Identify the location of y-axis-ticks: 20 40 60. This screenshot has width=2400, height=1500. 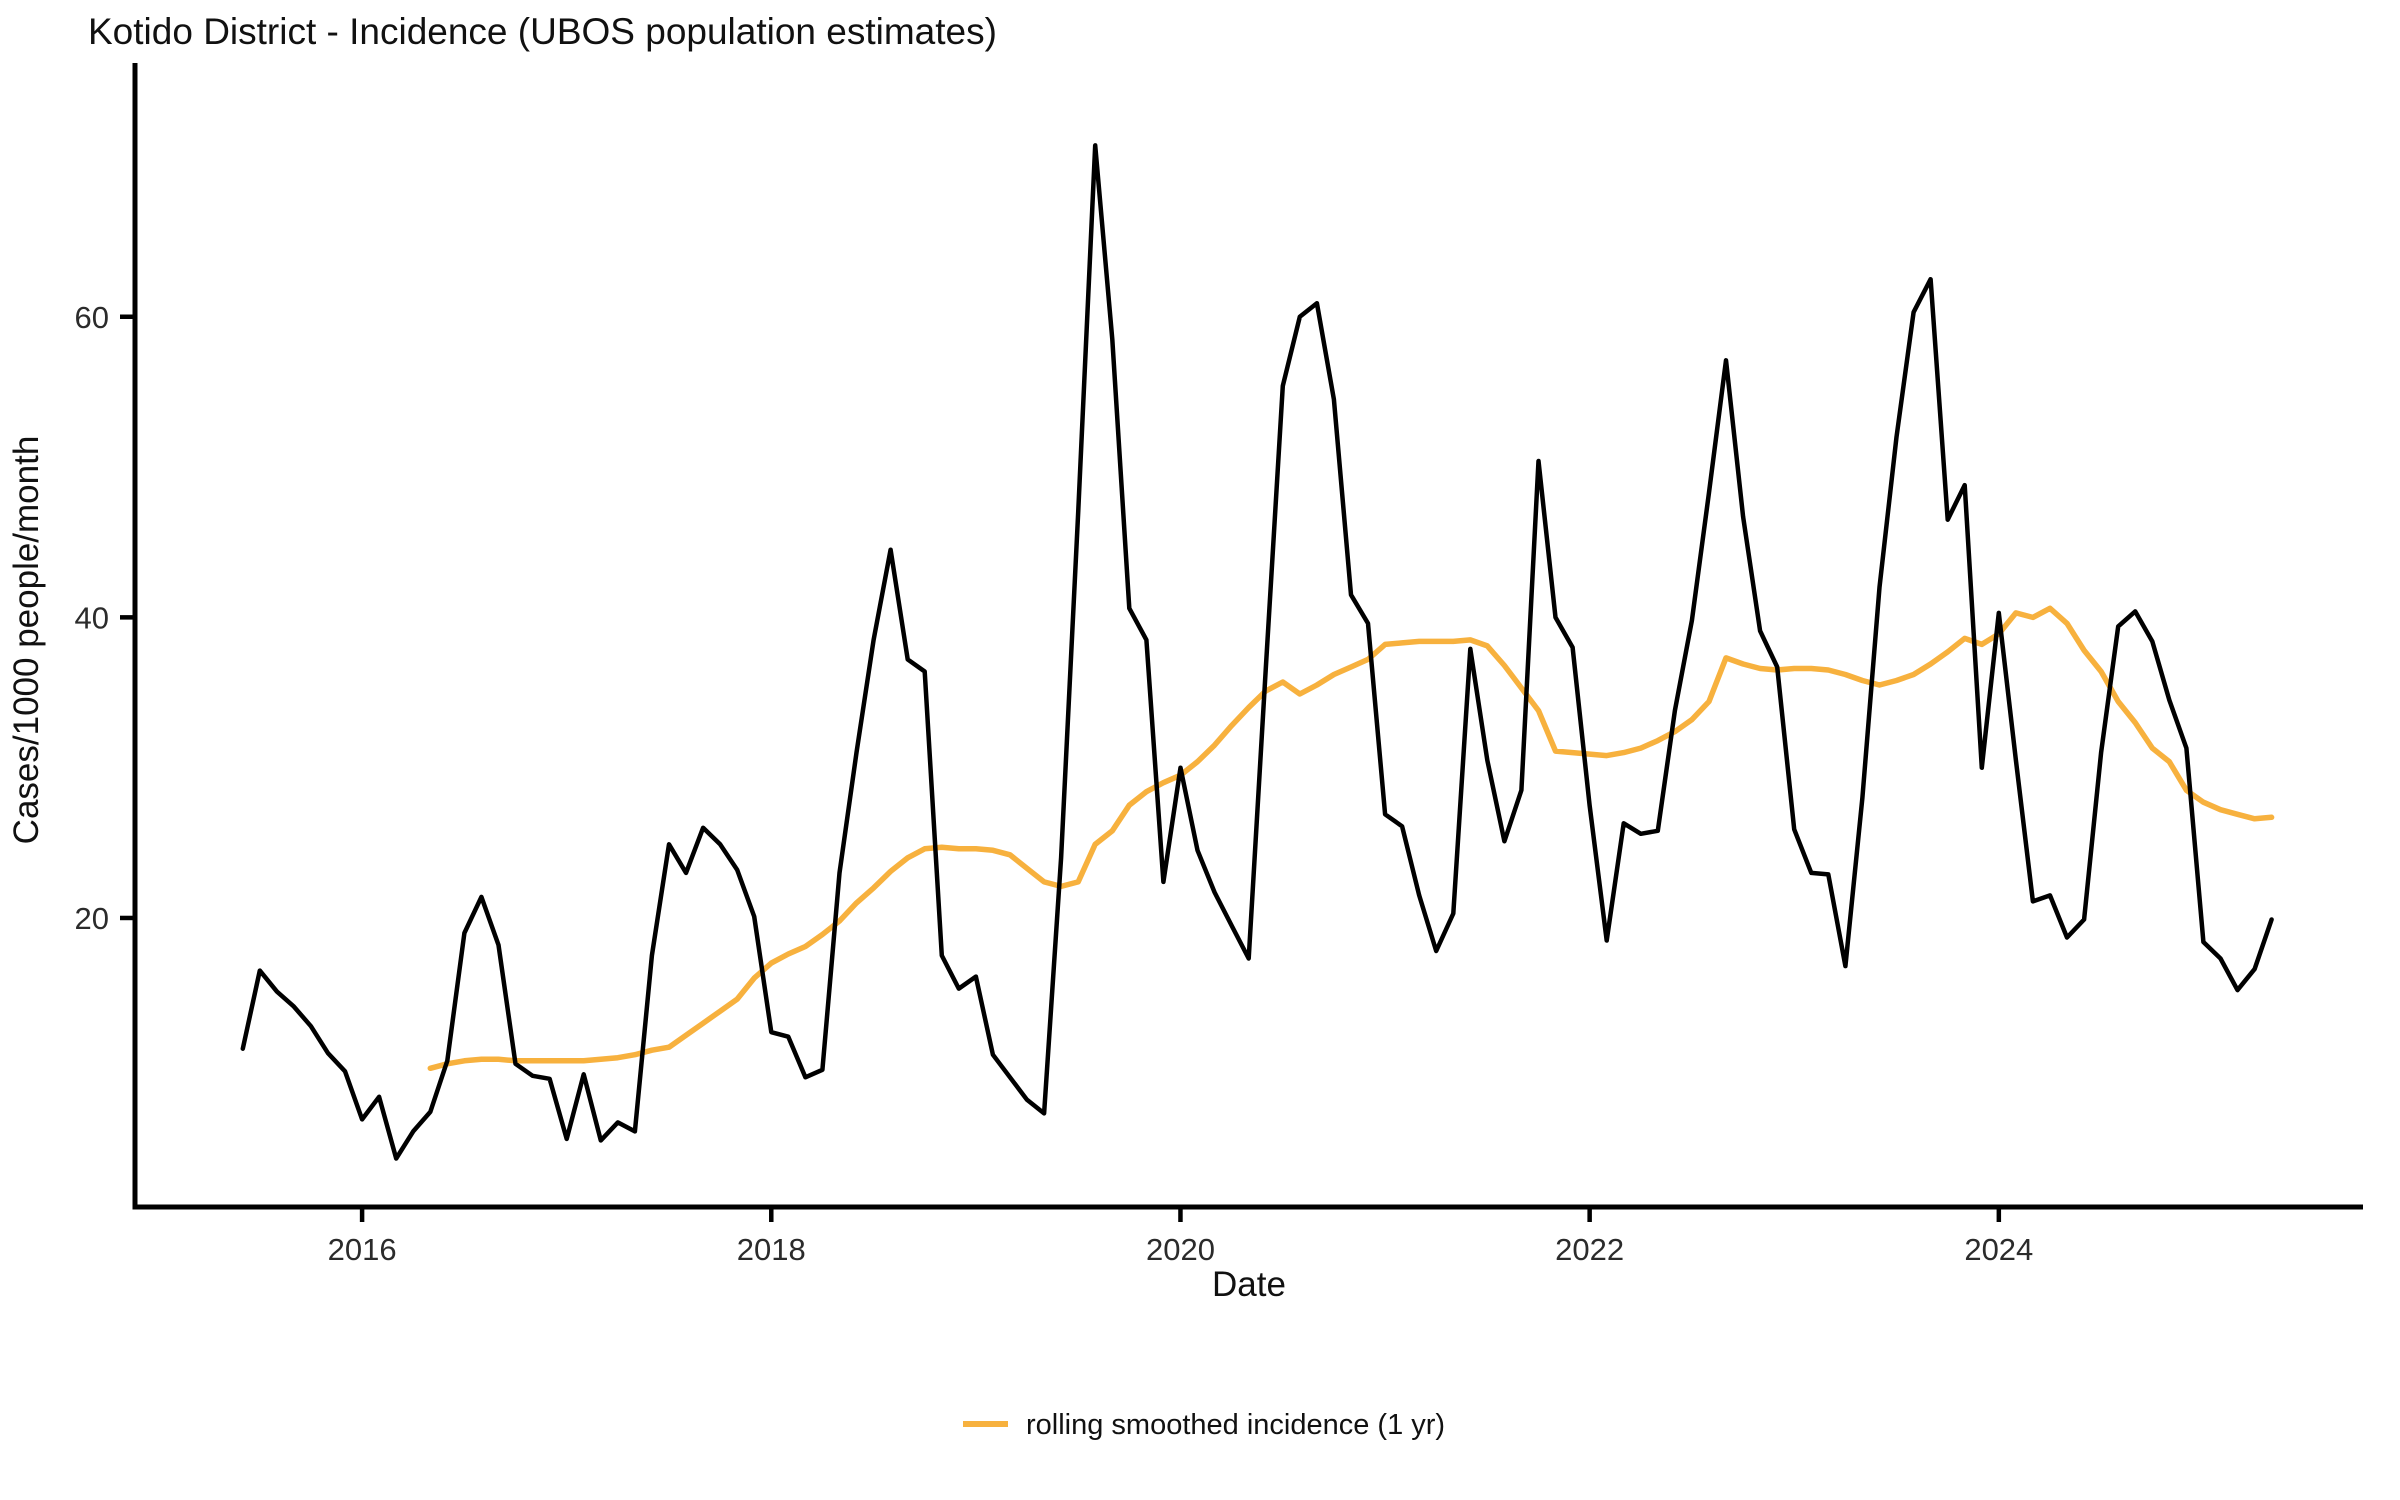
(105, 618).